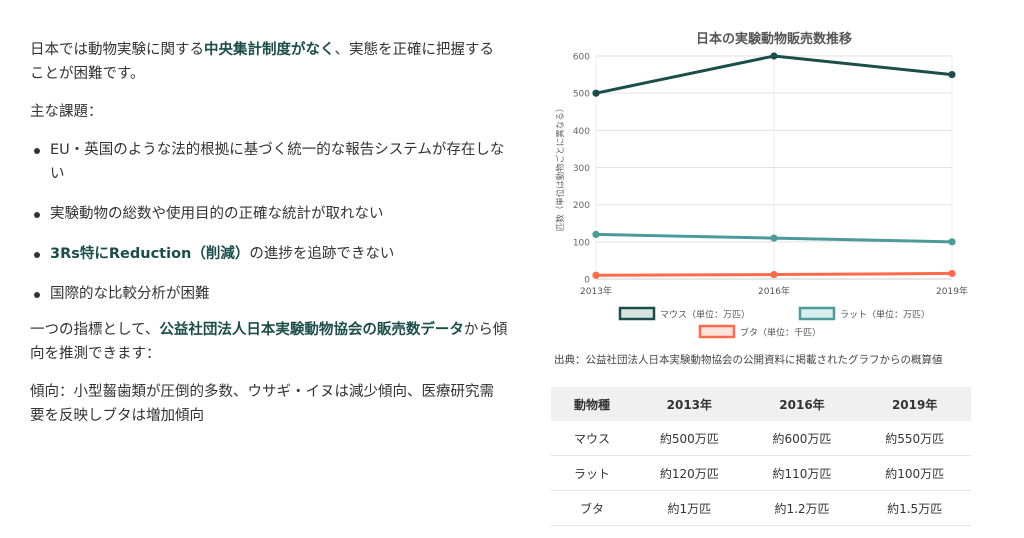 Image resolution: width=1024 pixels, height=538 pixels. I want to click on issue-item: 実験動物の総数や使用目的の正確な統計が取れない, so click(269, 214).